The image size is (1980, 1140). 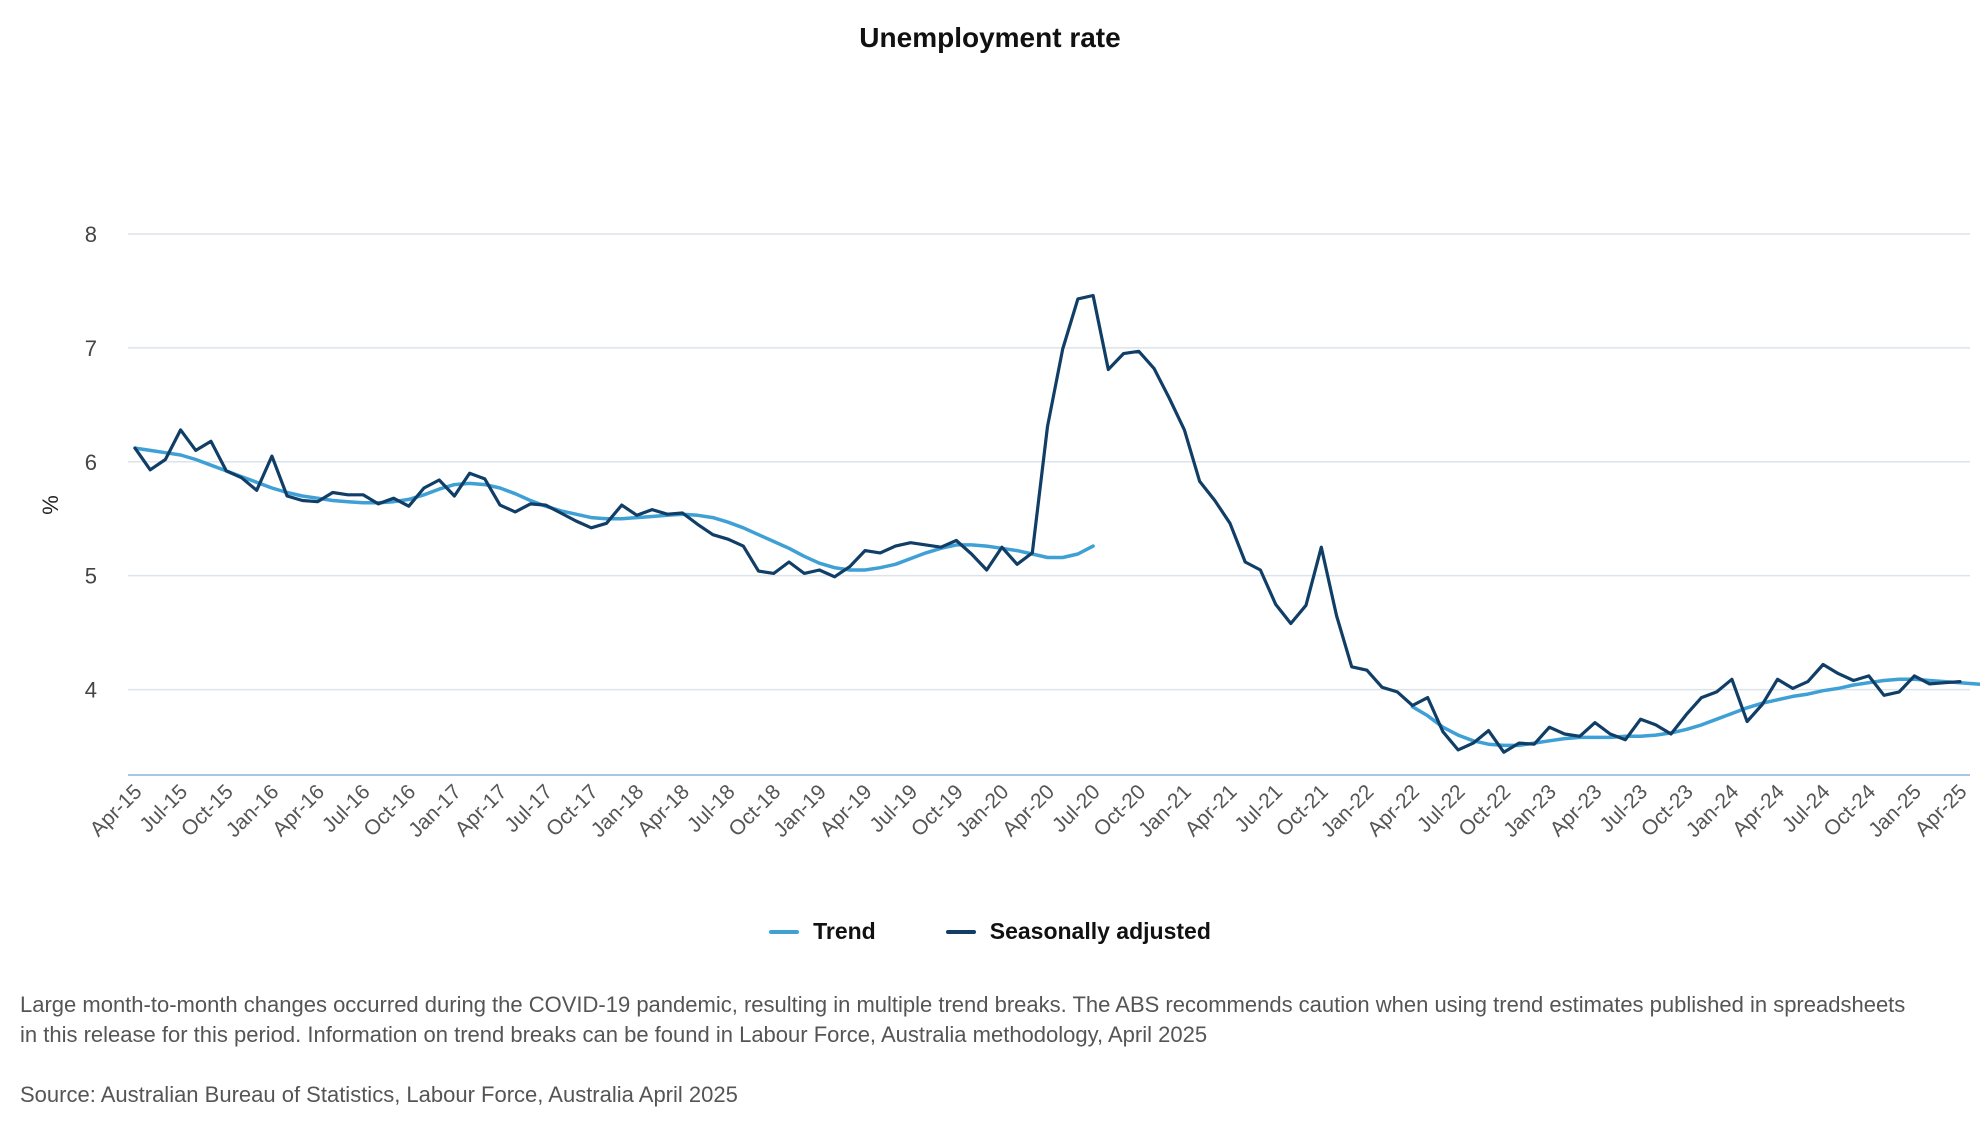 I want to click on x-tick-label: Apr-25, so click(x=1941, y=810).